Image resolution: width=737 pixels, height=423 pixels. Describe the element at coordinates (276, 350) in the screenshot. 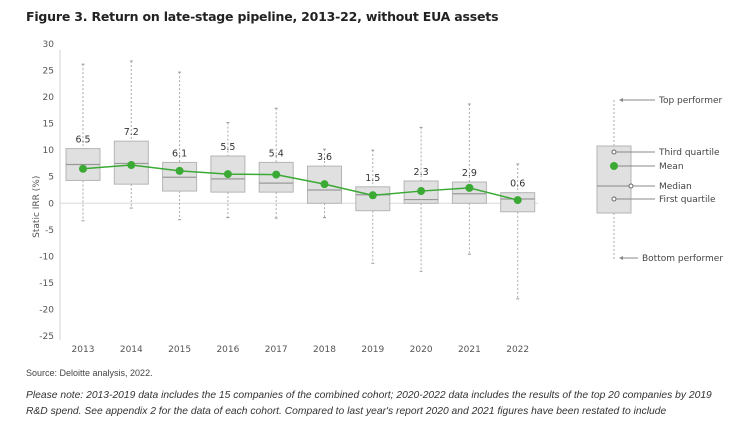

I see `x-tick-label: 2017` at that location.